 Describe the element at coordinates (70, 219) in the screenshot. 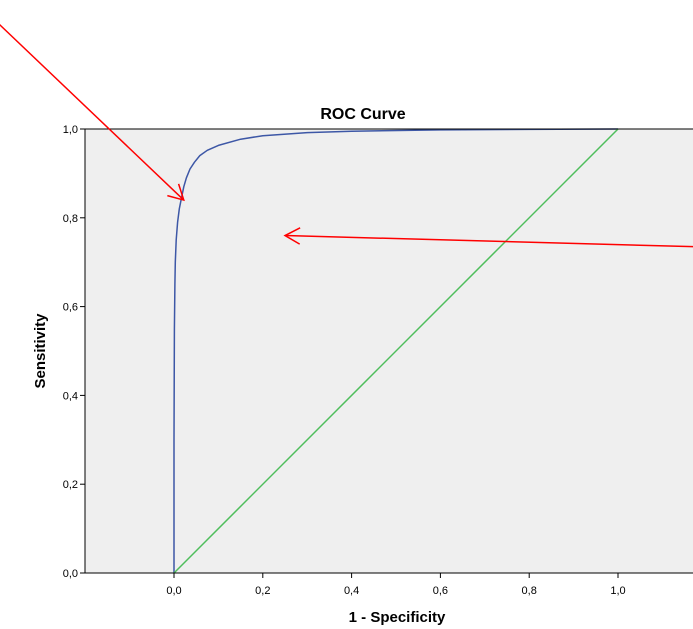

I see `y-tick-label: 0,8` at that location.